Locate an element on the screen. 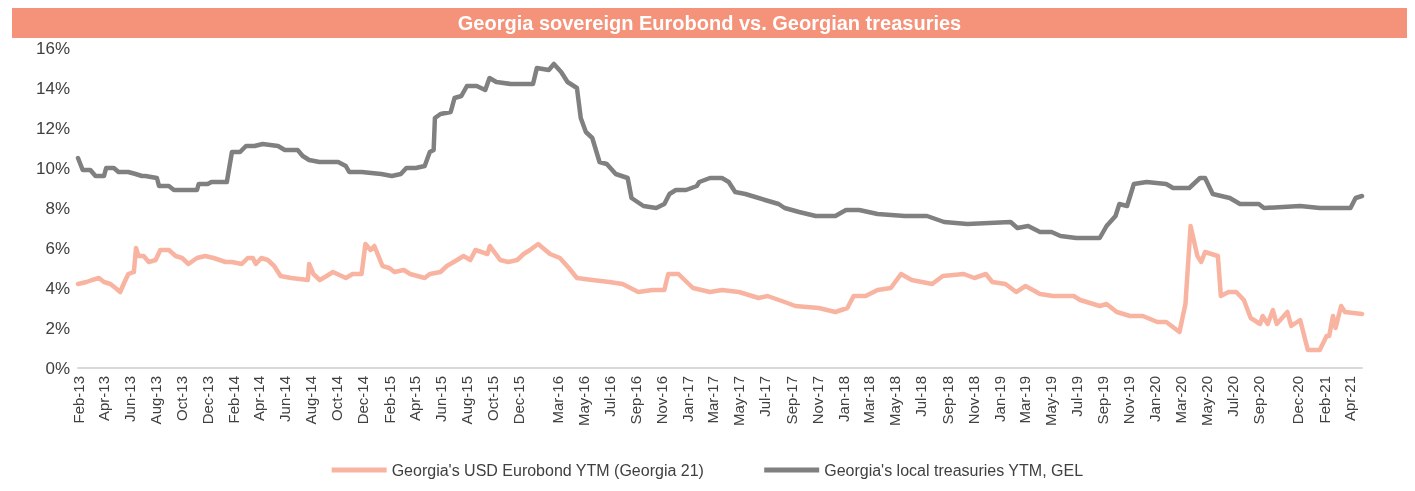 Image resolution: width=1415 pixels, height=491 pixels. x-tick-label: Jan-19 is located at coordinates (999, 399).